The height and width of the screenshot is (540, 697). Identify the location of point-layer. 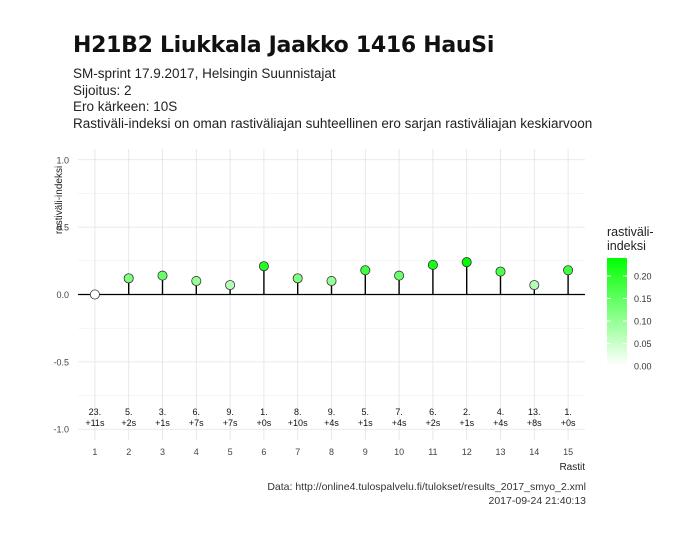
(331, 278).